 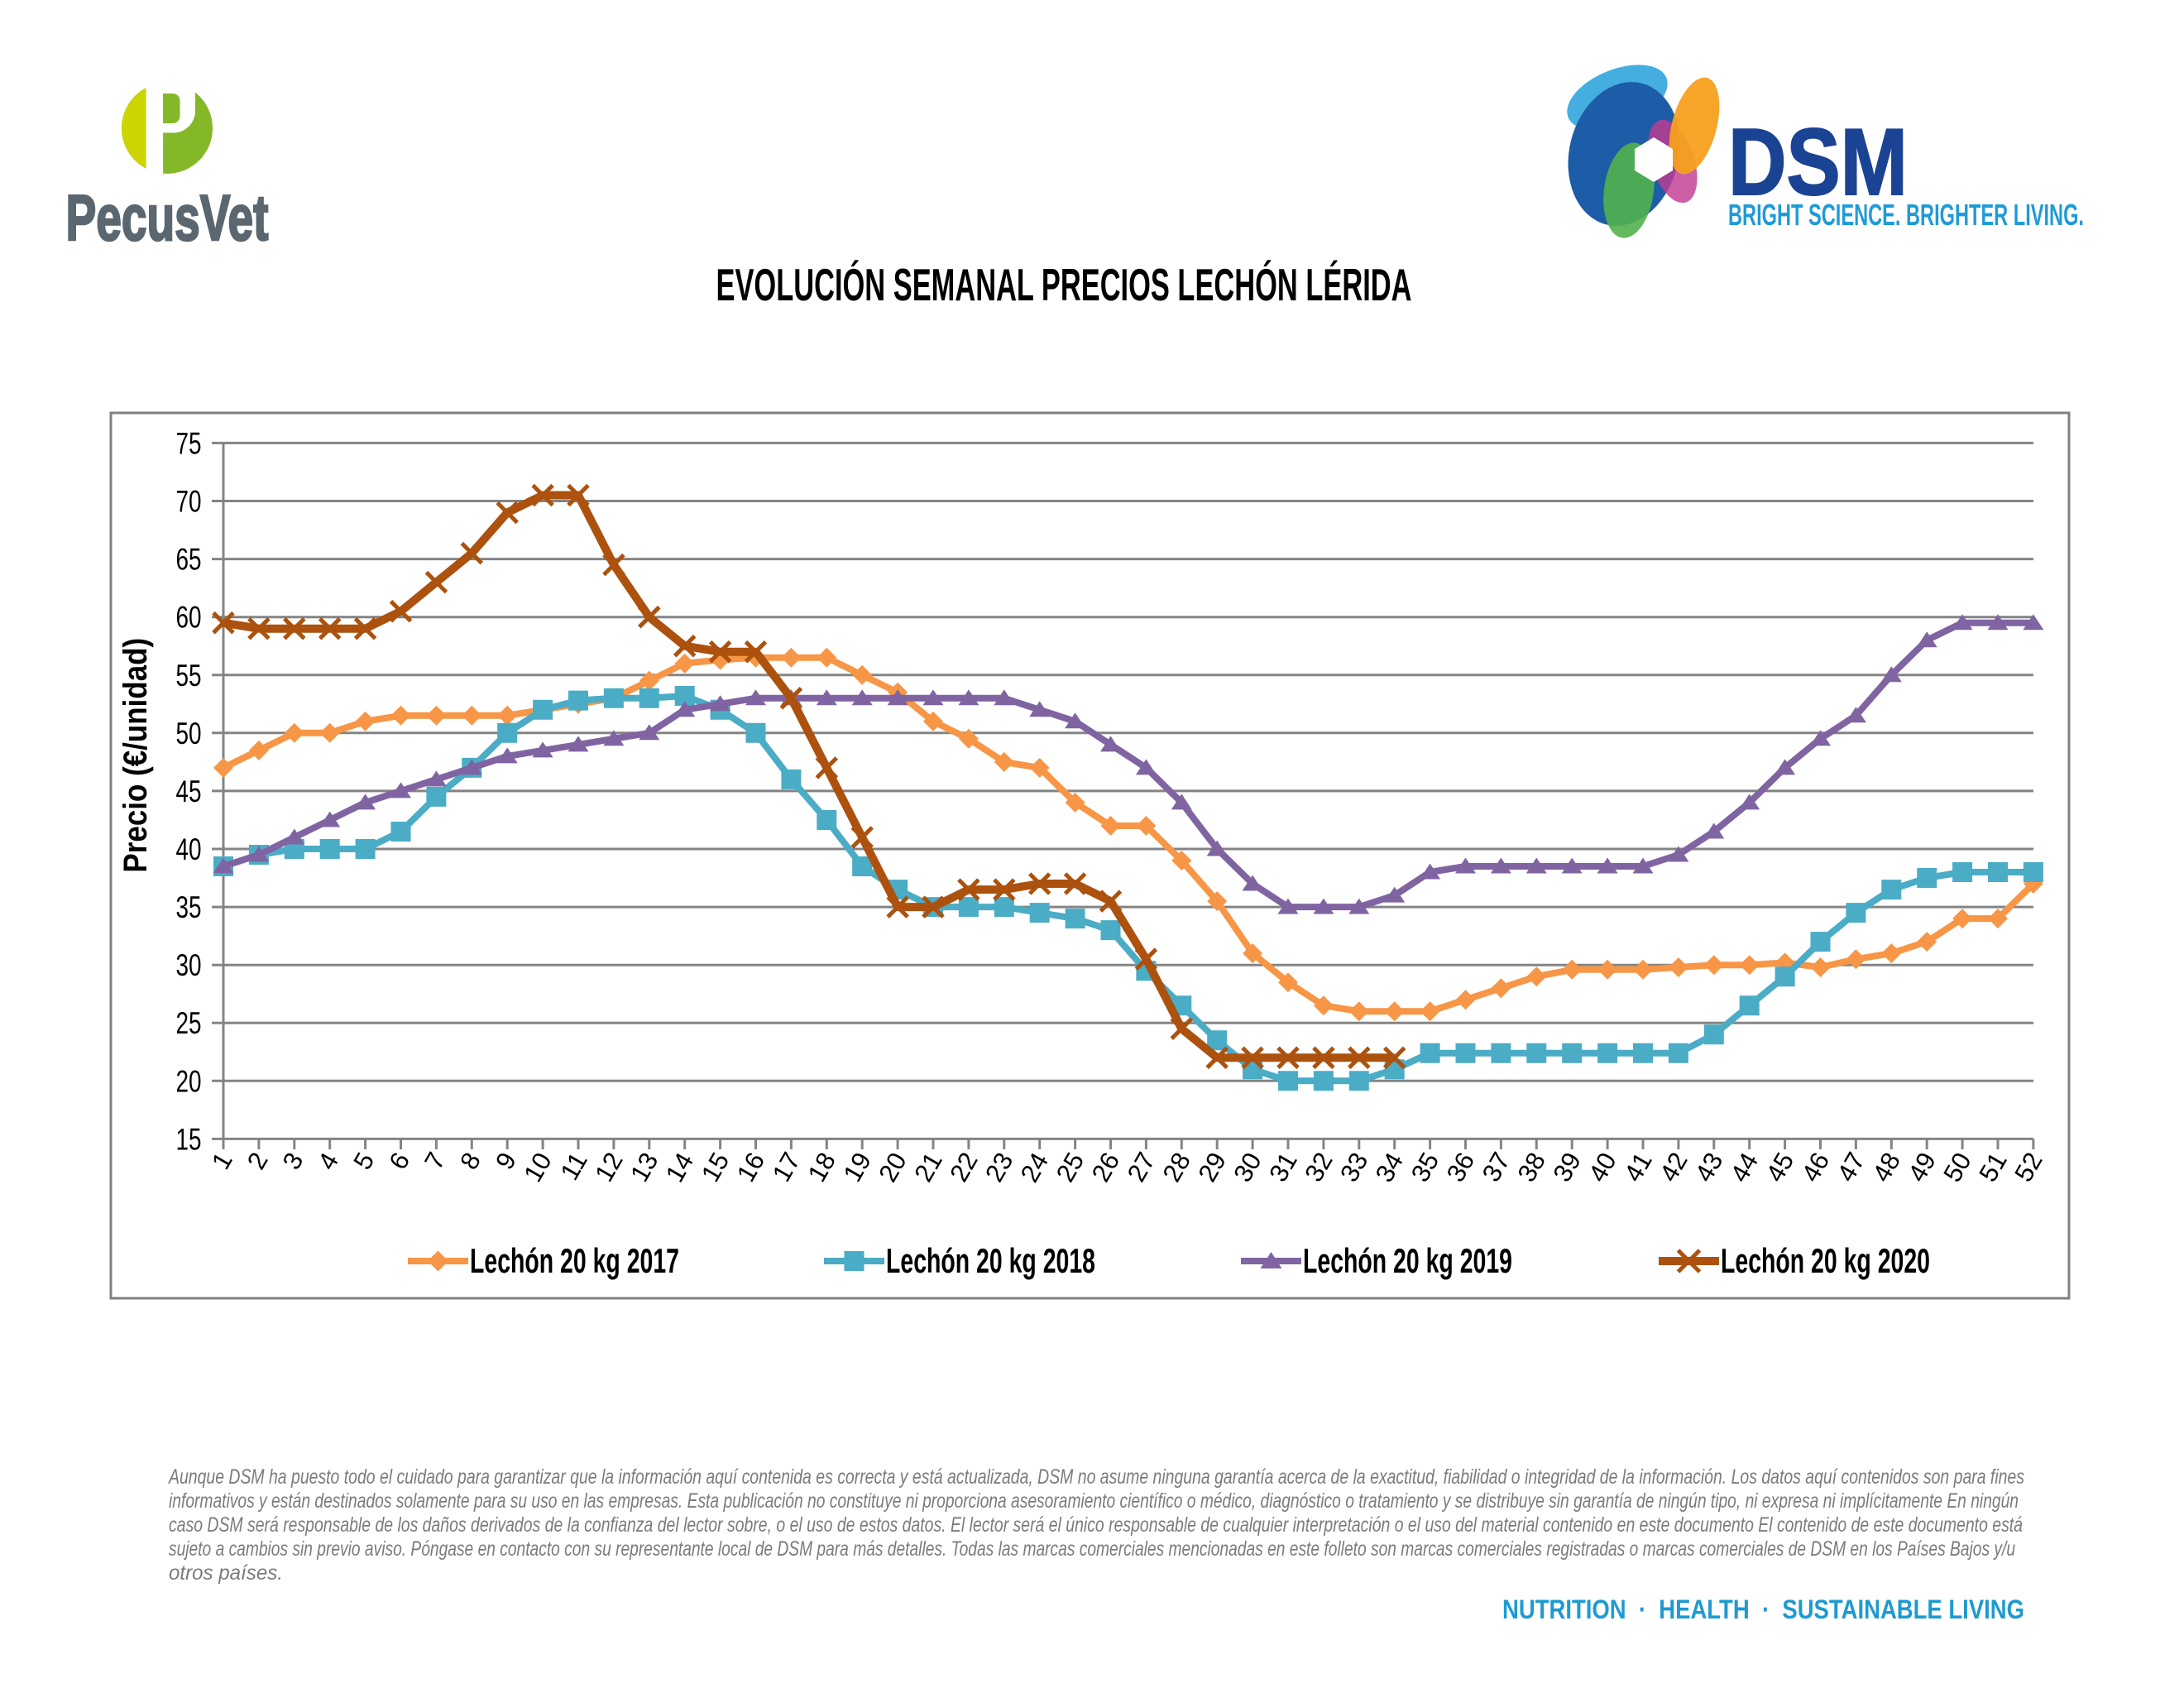 I want to click on svg-text: Lechón 20 kg 2018, so click(x=990, y=1260).